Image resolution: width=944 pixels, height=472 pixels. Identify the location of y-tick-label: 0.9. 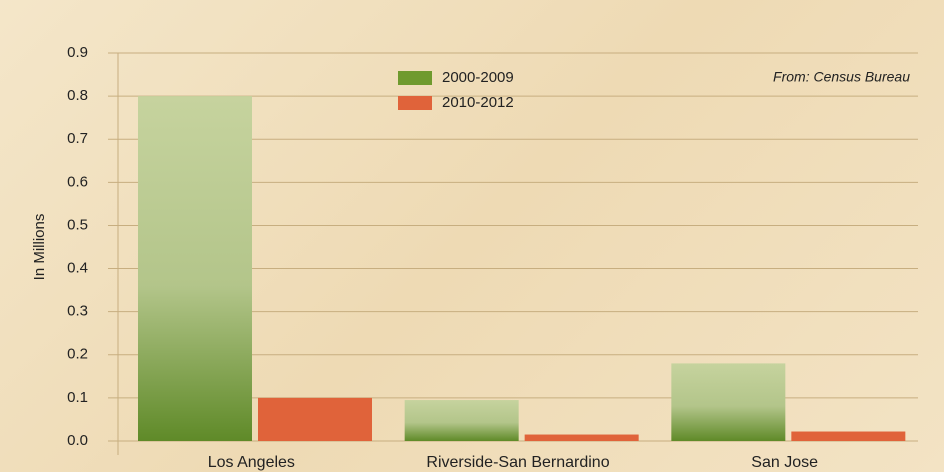
(77, 52).